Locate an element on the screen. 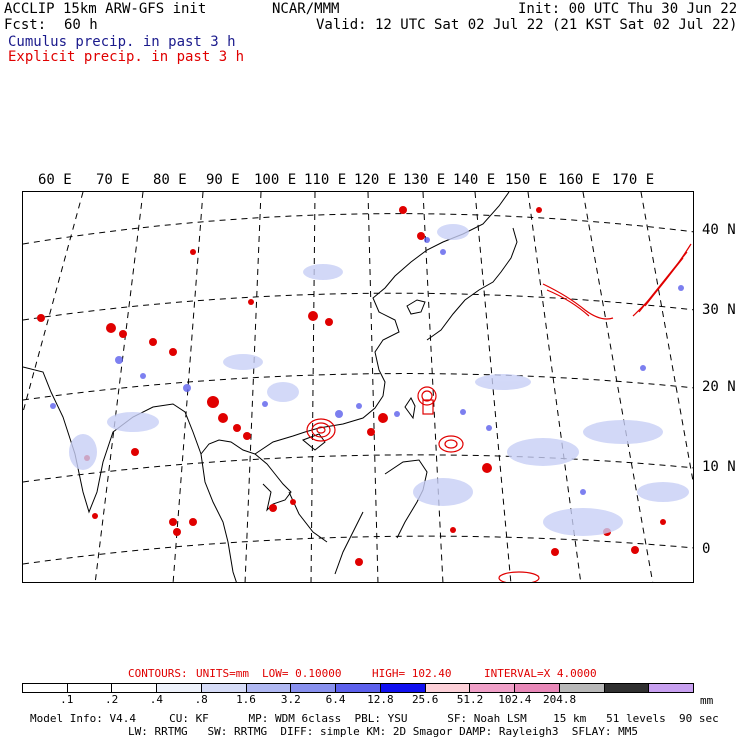 Image resolution: width=740 pixels, height=740 pixels. lon-label: 130 E is located at coordinates (424, 180).